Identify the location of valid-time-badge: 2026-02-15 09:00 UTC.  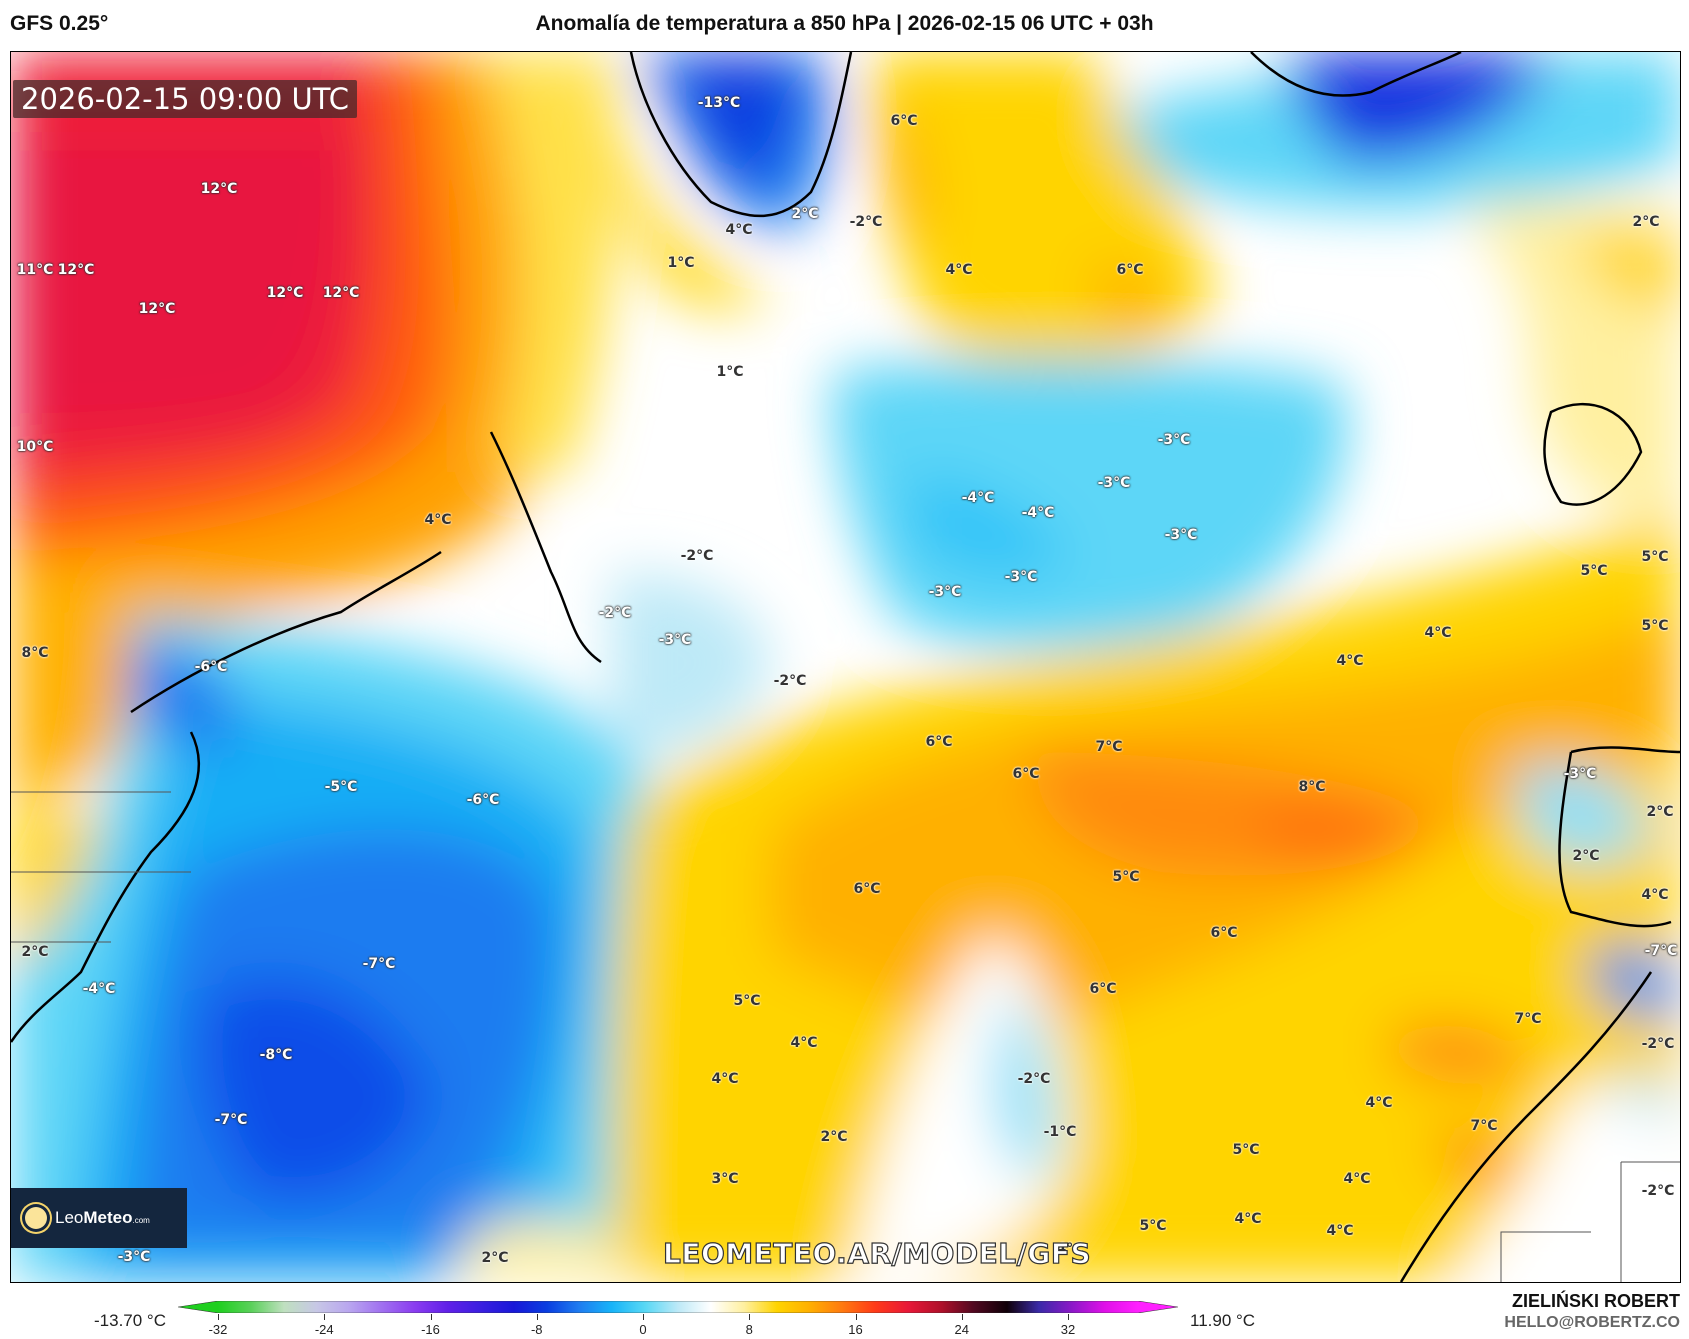
(185, 99).